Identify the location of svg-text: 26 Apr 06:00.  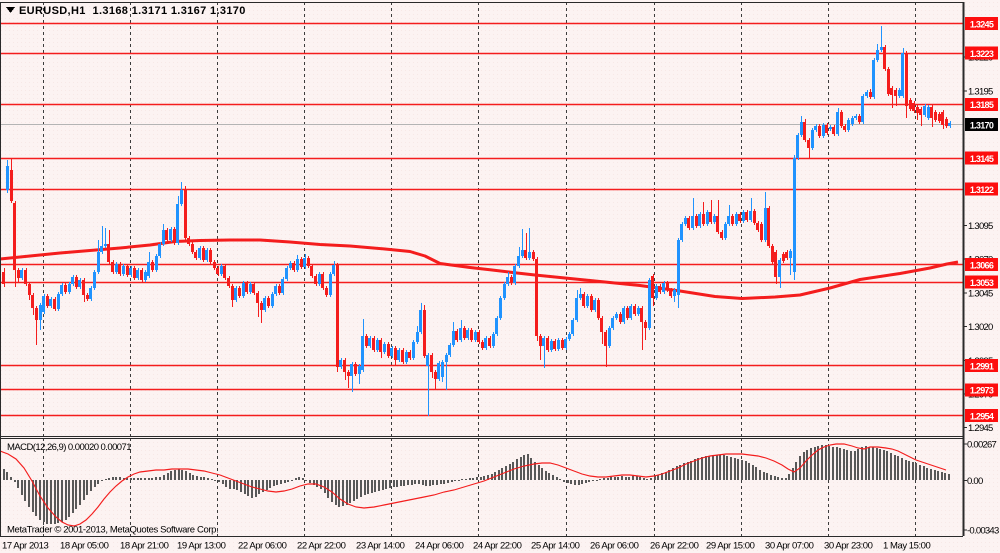
(614, 546).